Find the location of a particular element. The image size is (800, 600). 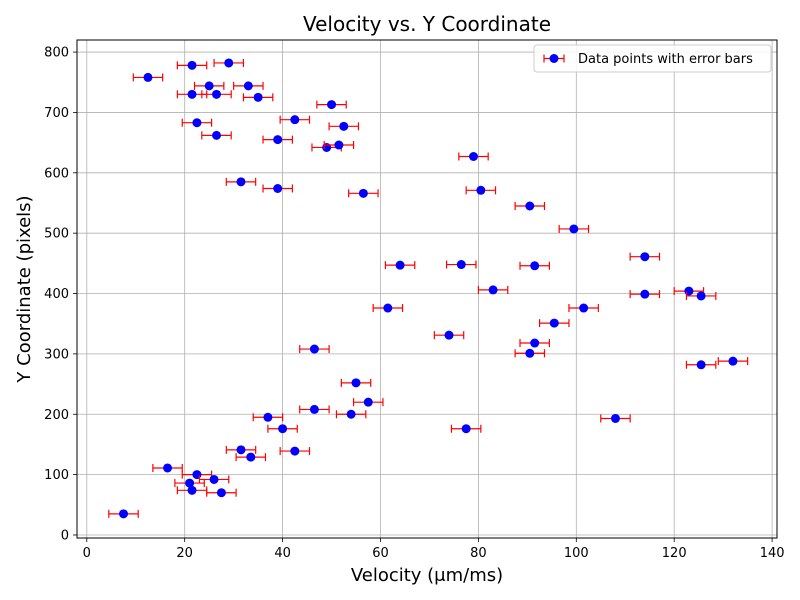

x-tick-label: 20 is located at coordinates (184, 553).